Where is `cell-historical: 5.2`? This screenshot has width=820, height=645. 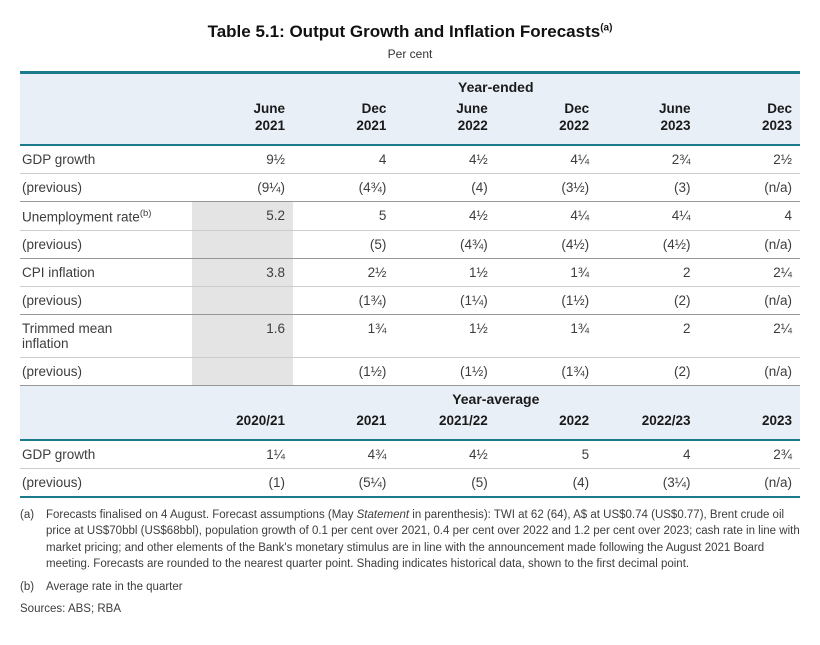 cell-historical: 5.2 is located at coordinates (242, 215).